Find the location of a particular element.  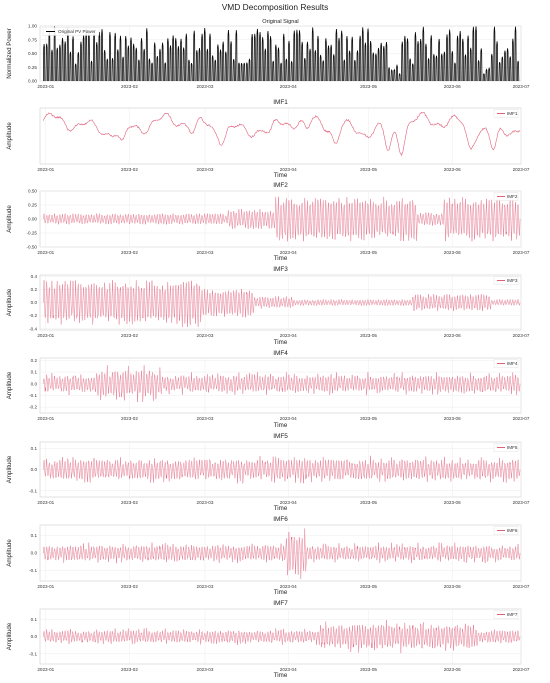

y-tick-label: 0.00 is located at coordinates (32, 81).